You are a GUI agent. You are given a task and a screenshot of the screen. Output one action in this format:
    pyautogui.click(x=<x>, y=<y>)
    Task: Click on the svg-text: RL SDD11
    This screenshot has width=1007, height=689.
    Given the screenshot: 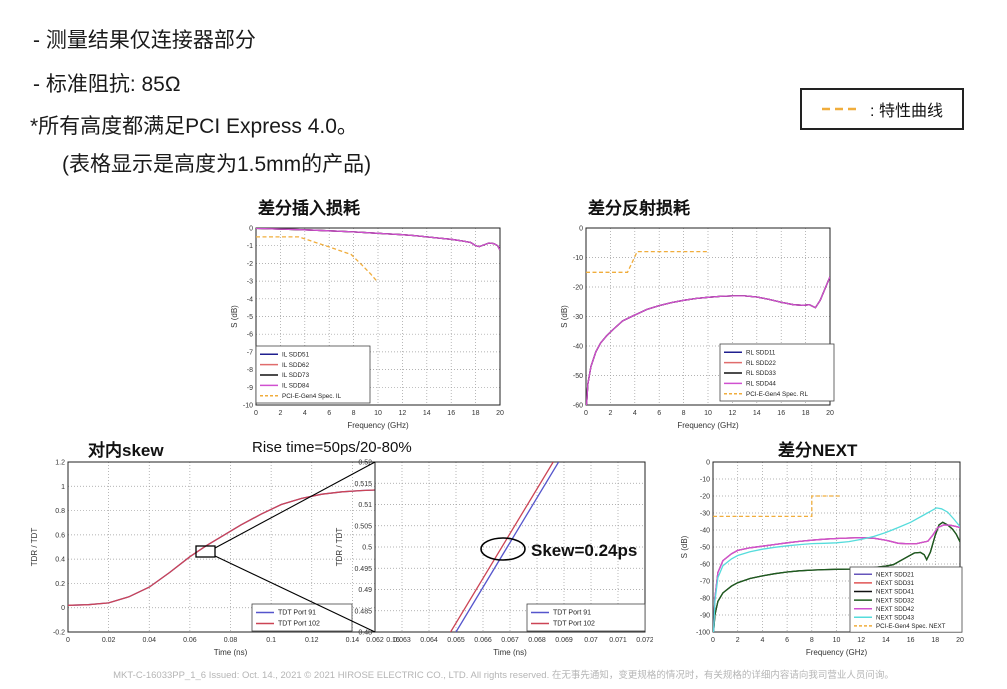 What is the action you would take?
    pyautogui.click(x=761, y=352)
    